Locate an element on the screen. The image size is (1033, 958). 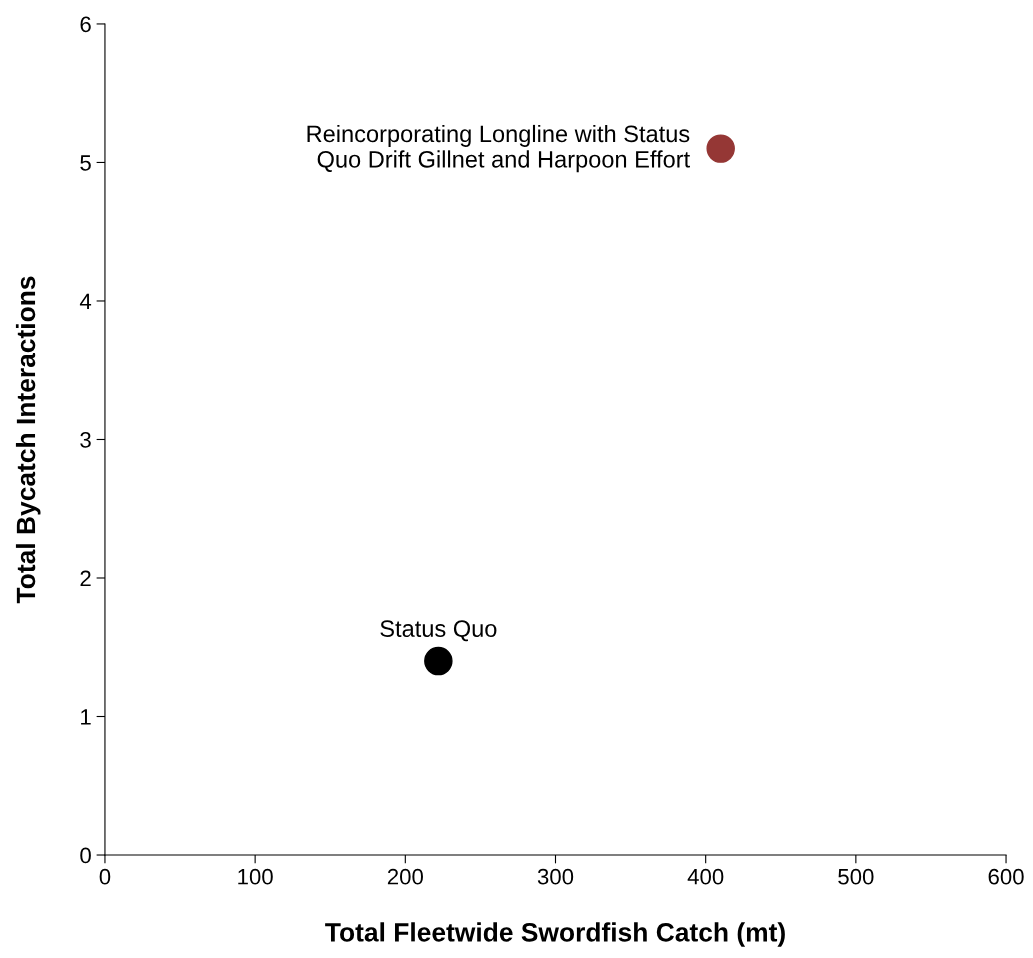
x-axis-title: Total Fleetwide Swordfish Catch (mt) is located at coordinates (555, 934).